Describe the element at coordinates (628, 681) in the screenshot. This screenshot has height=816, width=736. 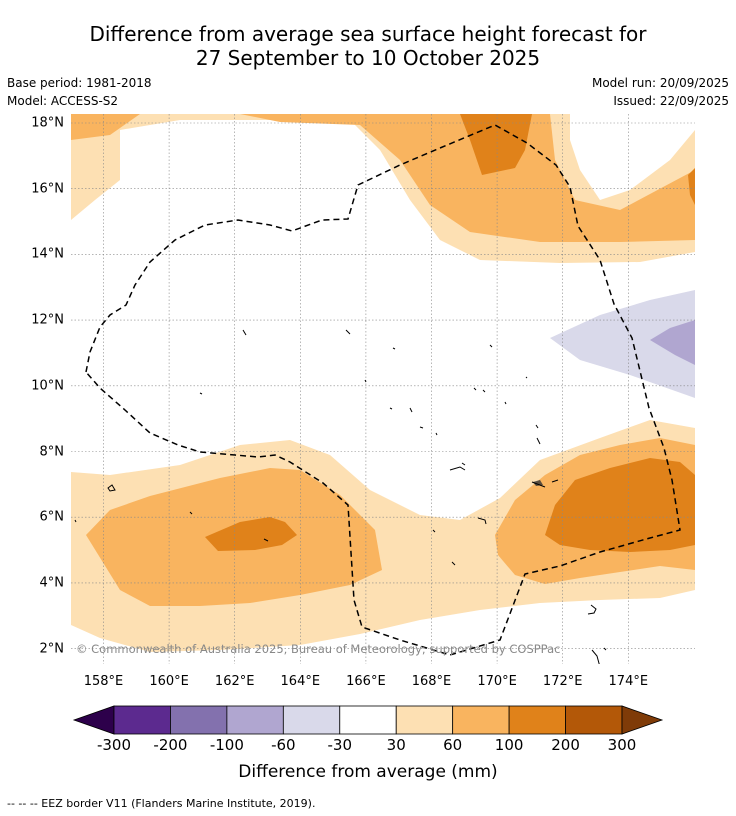
I see `lon-tick-label: 174°E` at that location.